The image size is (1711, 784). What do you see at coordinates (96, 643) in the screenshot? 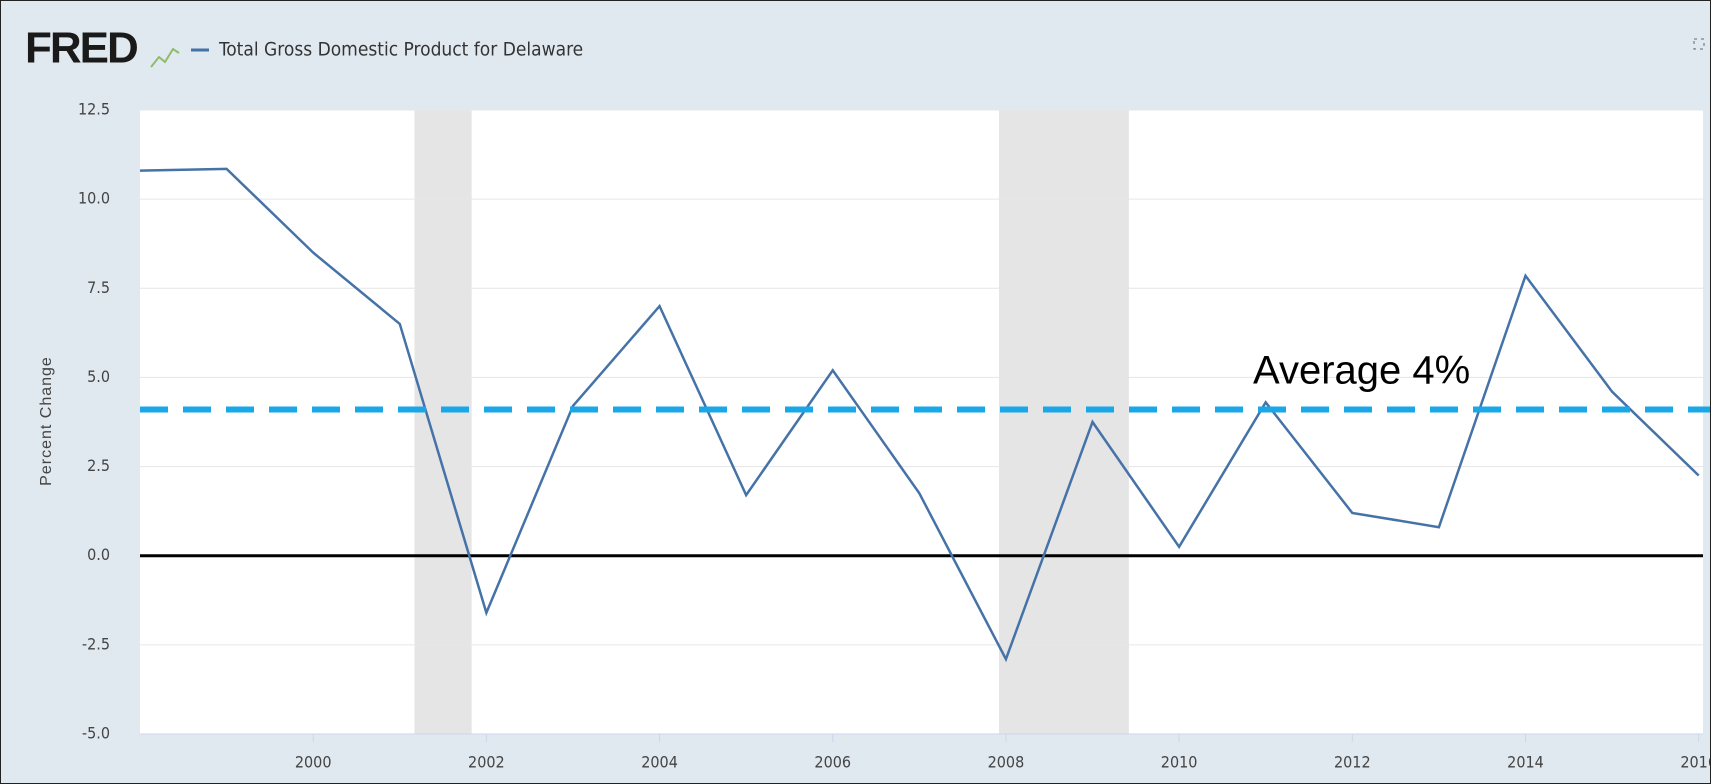
I see `y-tick-label: -2.5` at bounding box center [96, 643].